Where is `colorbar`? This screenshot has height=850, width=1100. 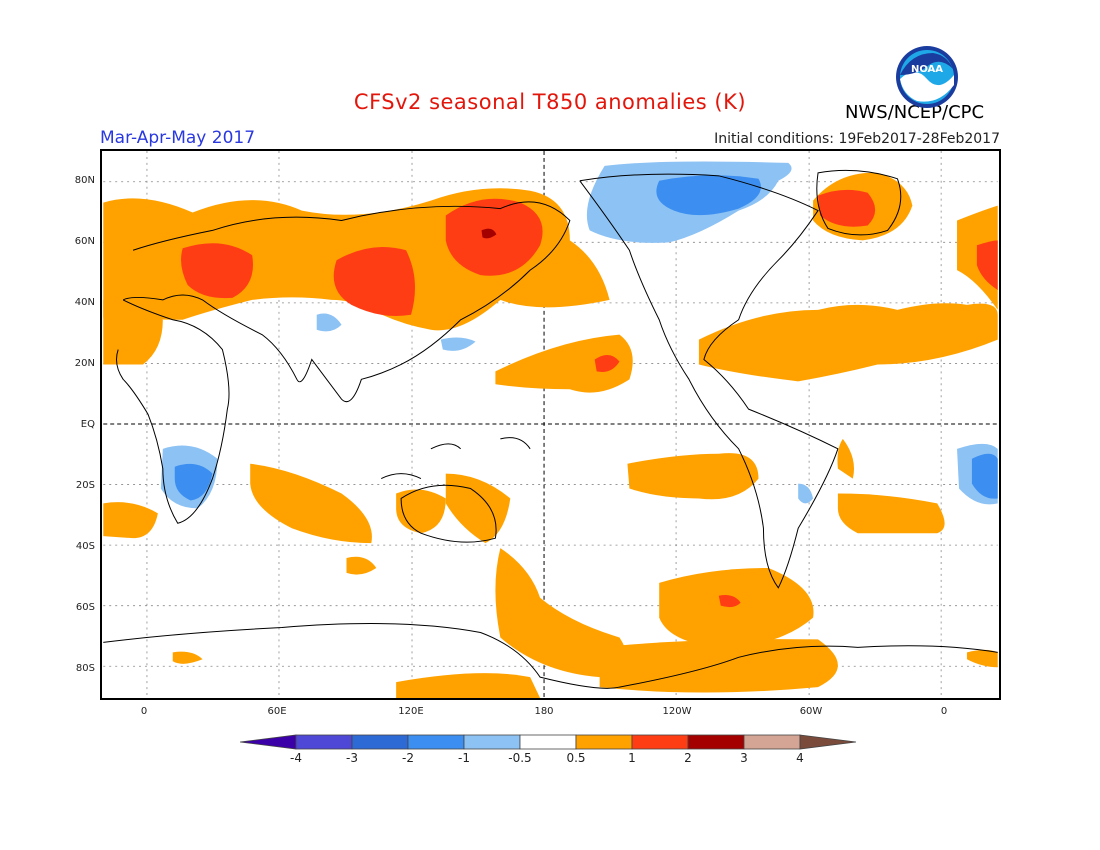
colorbar is located at coordinates (548, 742).